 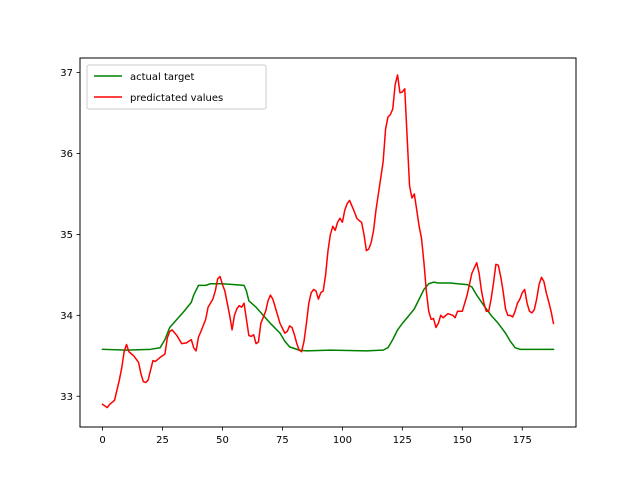 I want to click on y-tick-label: 36, so click(x=66, y=154).